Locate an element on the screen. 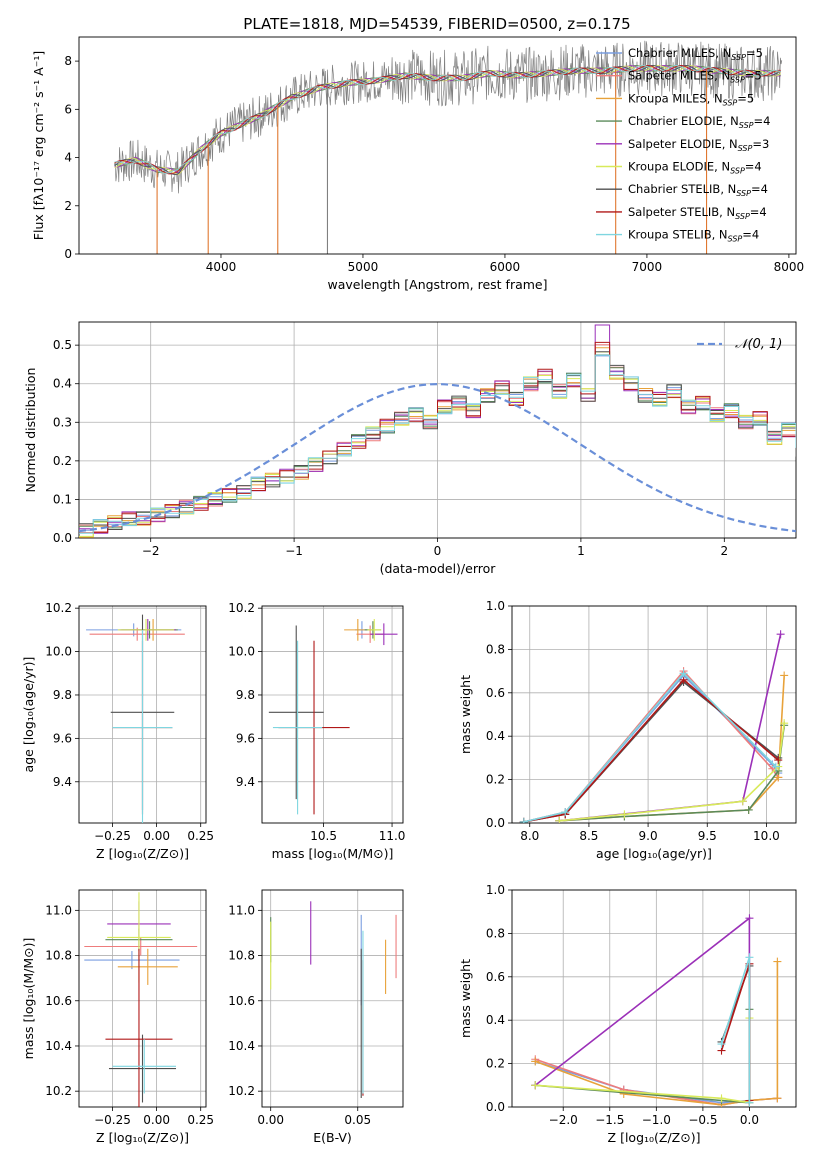  legend-entry: Kroupa STELIB, NSSP=4 is located at coordinates (693, 236).